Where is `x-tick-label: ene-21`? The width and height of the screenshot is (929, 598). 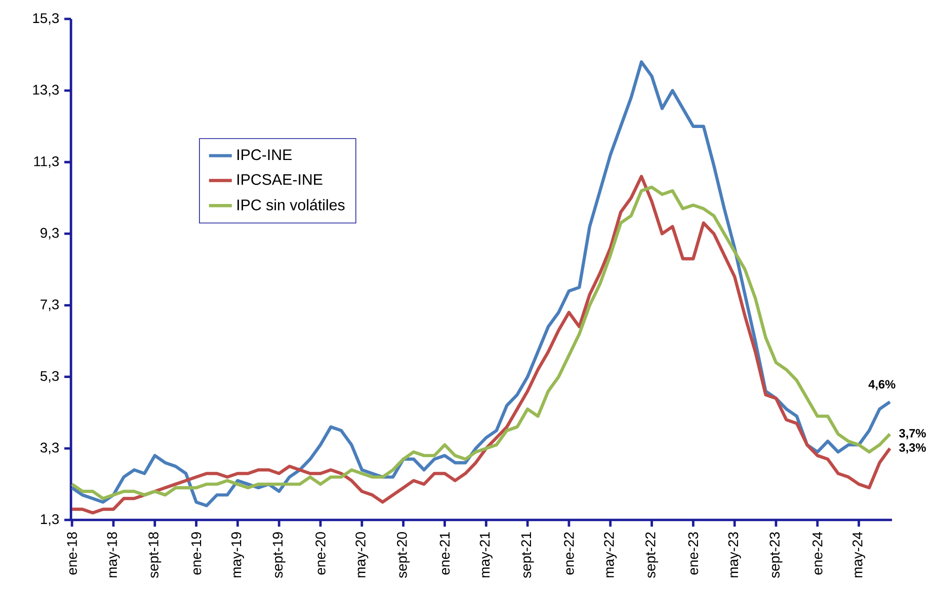
x-tick-label: ene-21 is located at coordinates (445, 553).